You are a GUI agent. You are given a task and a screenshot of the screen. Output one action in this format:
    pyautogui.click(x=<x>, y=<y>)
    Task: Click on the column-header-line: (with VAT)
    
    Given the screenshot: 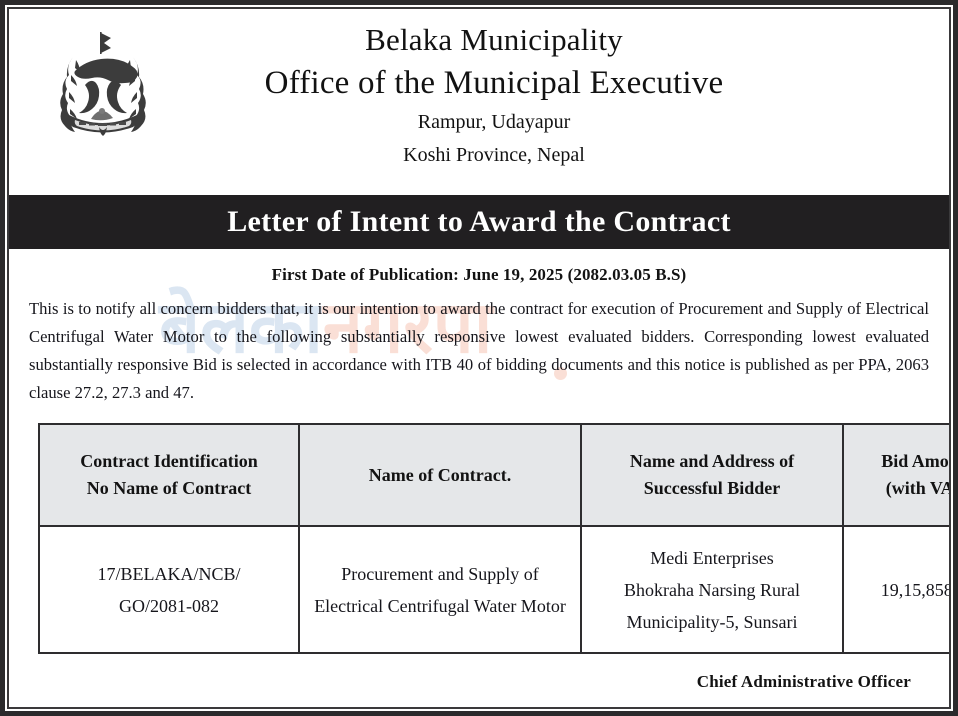 What is the action you would take?
    pyautogui.click(x=917, y=488)
    